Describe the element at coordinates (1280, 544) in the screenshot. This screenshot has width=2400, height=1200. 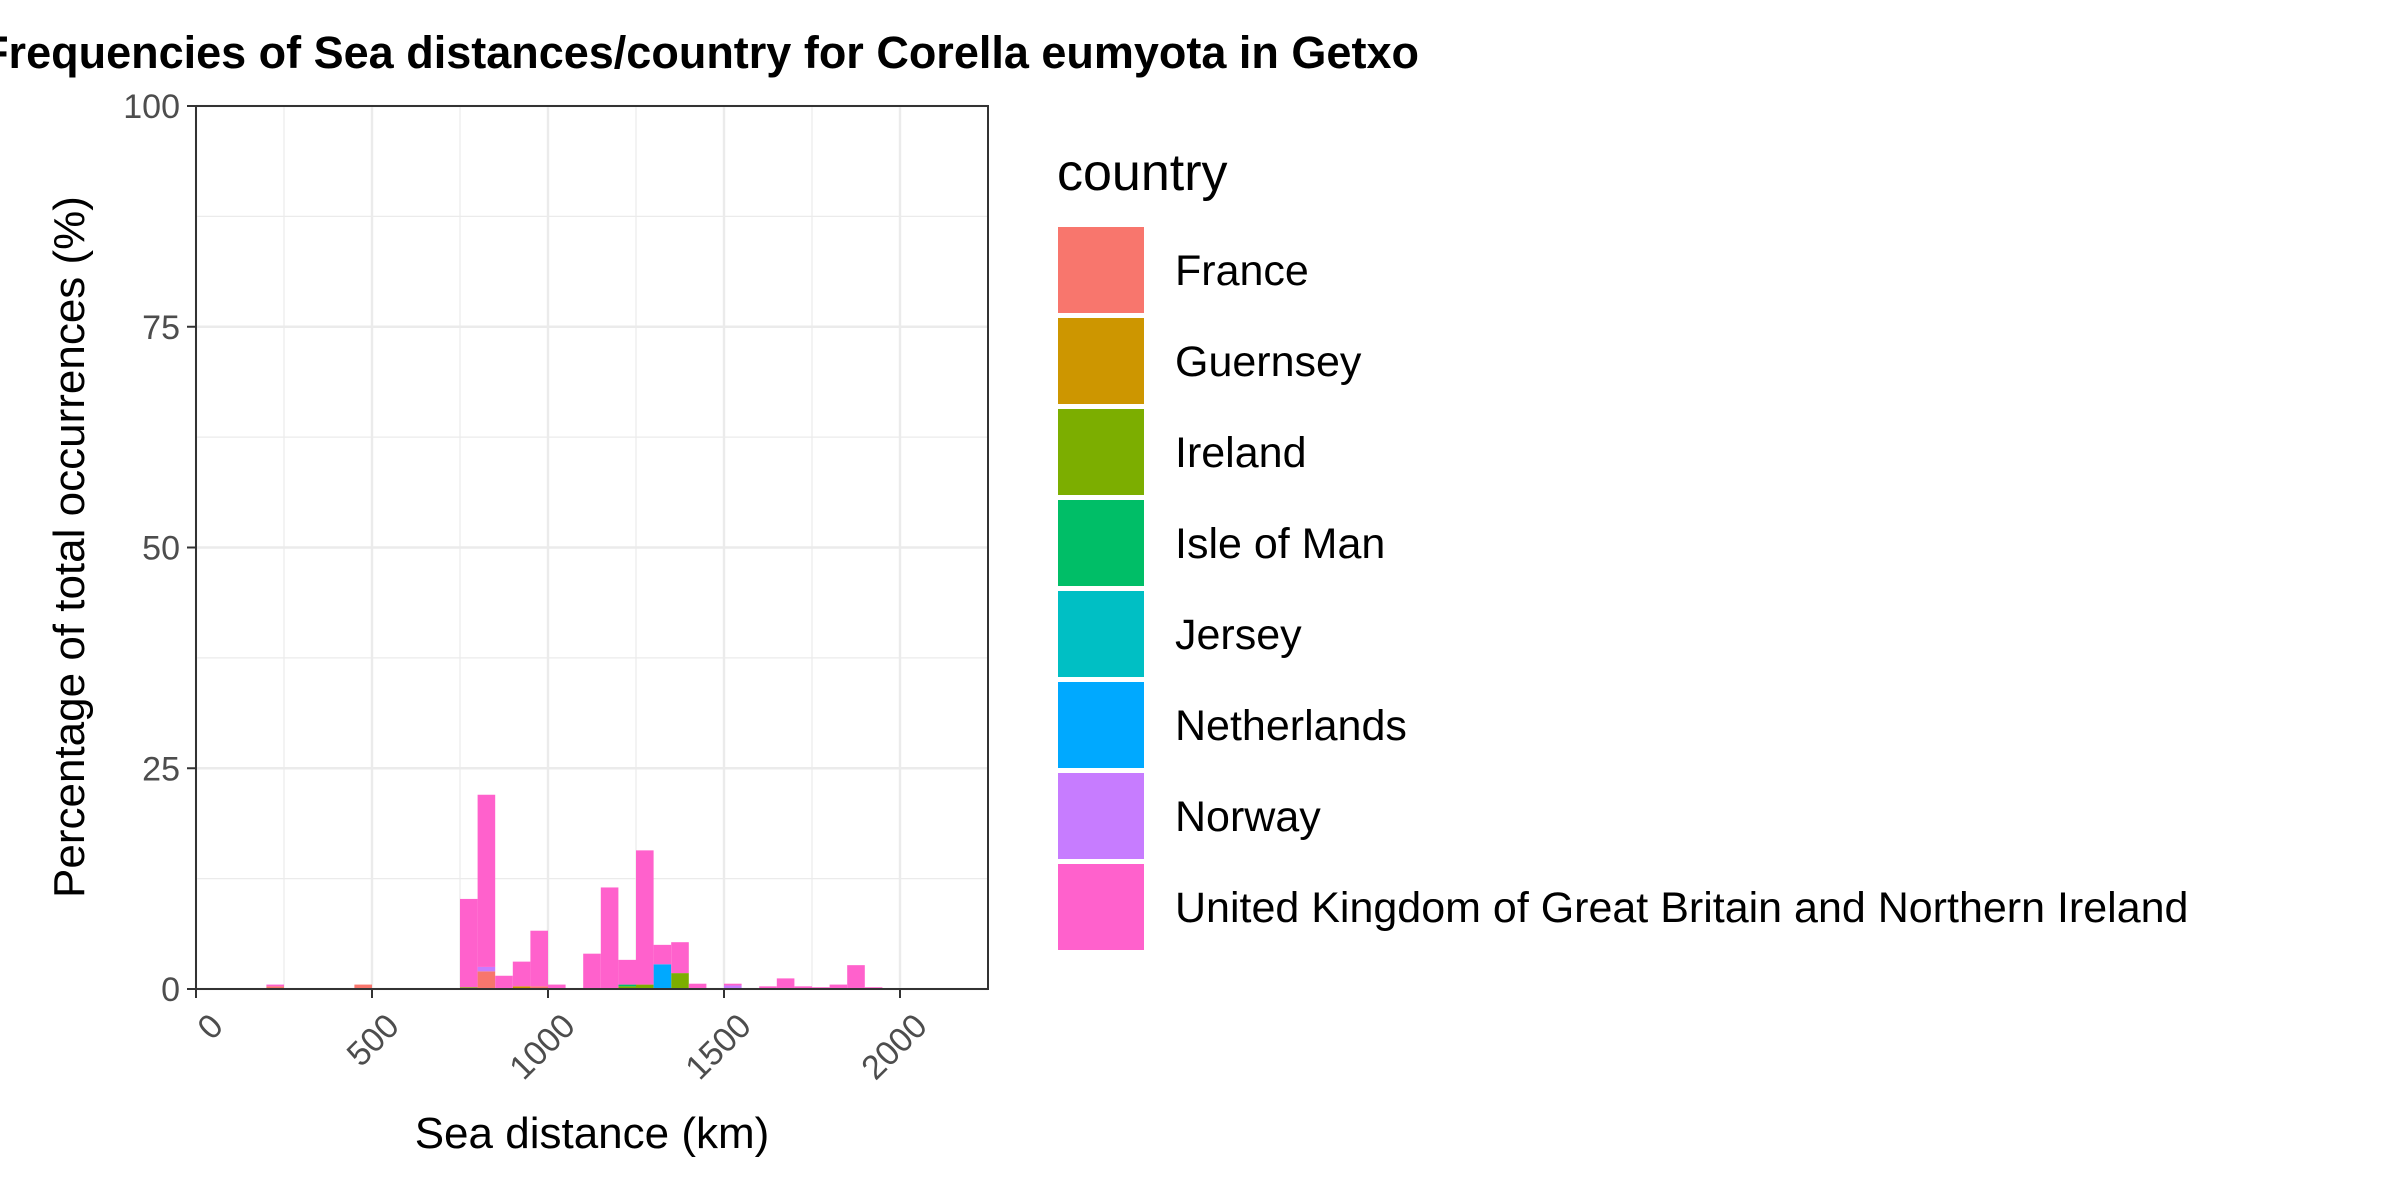
I see `legend-label: Isle of Man` at that location.